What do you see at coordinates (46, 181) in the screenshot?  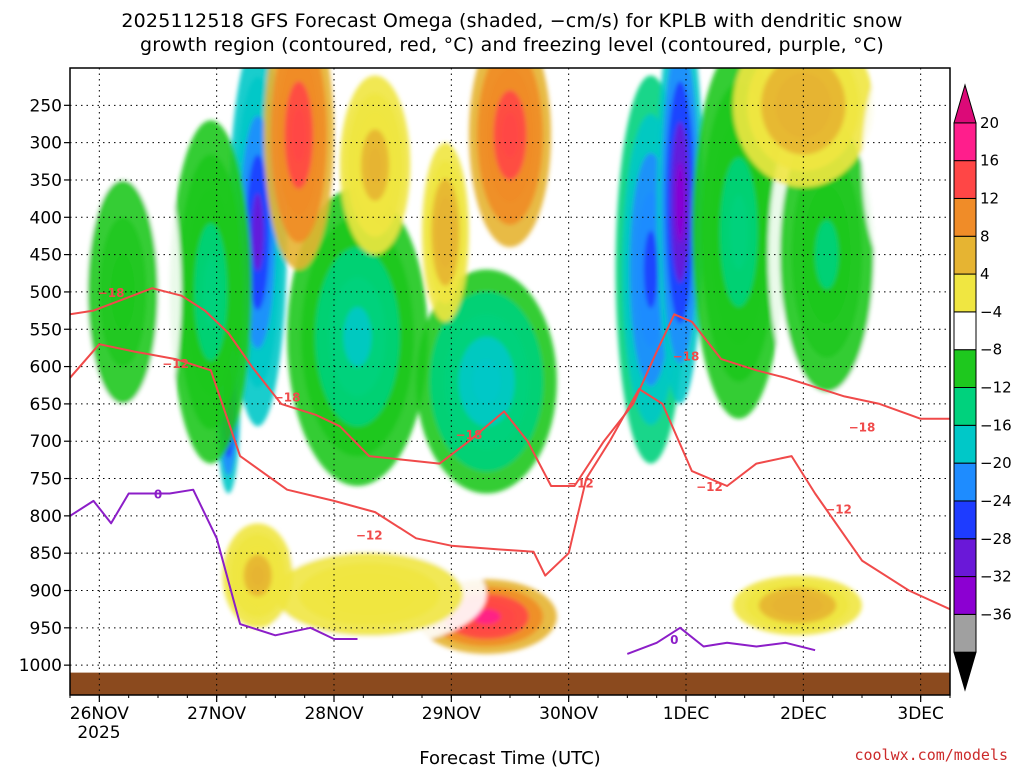 I see `y-tick-label-350: 350` at bounding box center [46, 181].